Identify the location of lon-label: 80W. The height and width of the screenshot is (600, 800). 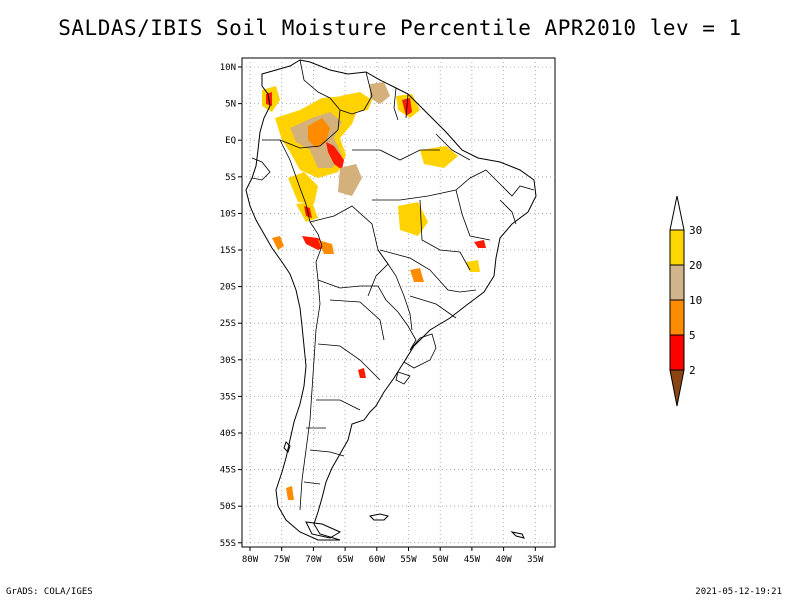
(250, 560).